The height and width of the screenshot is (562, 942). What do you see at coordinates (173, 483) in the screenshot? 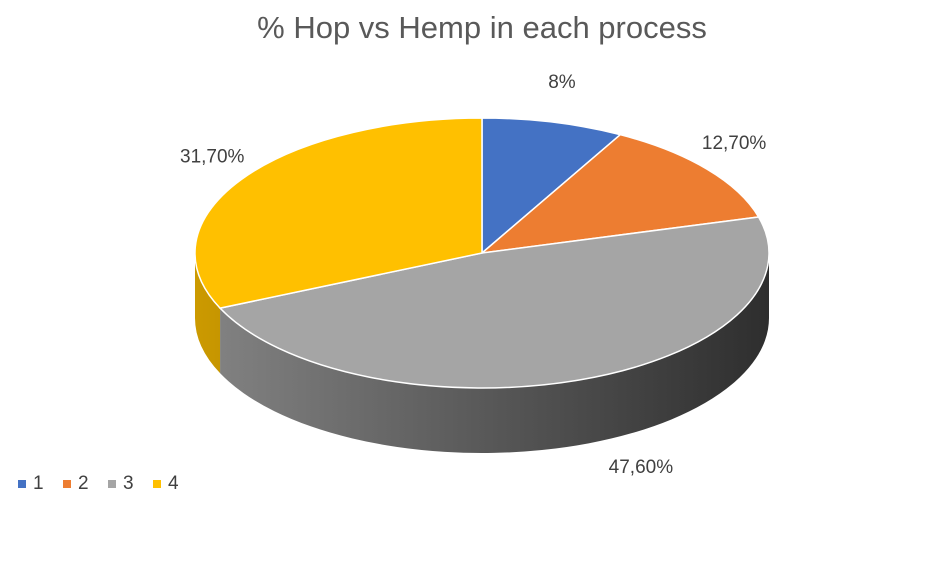
I see `legend-label: 4` at bounding box center [173, 483].